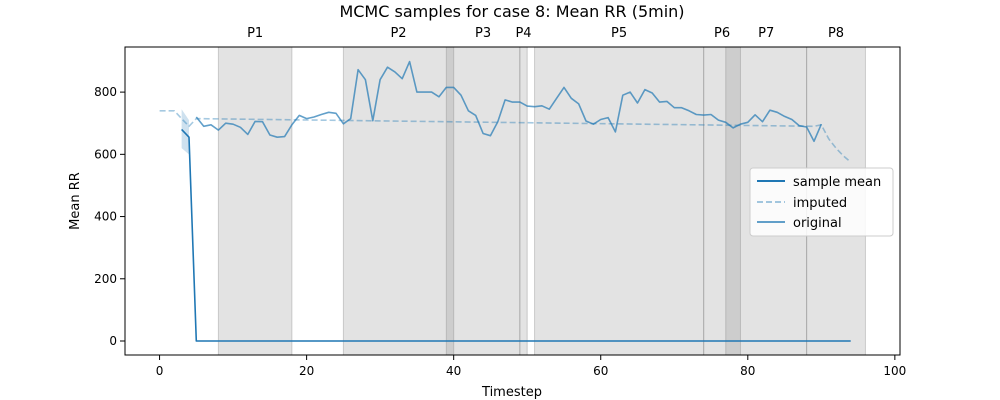 The width and height of the screenshot is (1000, 400). What do you see at coordinates (255, 201) in the screenshot?
I see `period-shade-p1` at bounding box center [255, 201].